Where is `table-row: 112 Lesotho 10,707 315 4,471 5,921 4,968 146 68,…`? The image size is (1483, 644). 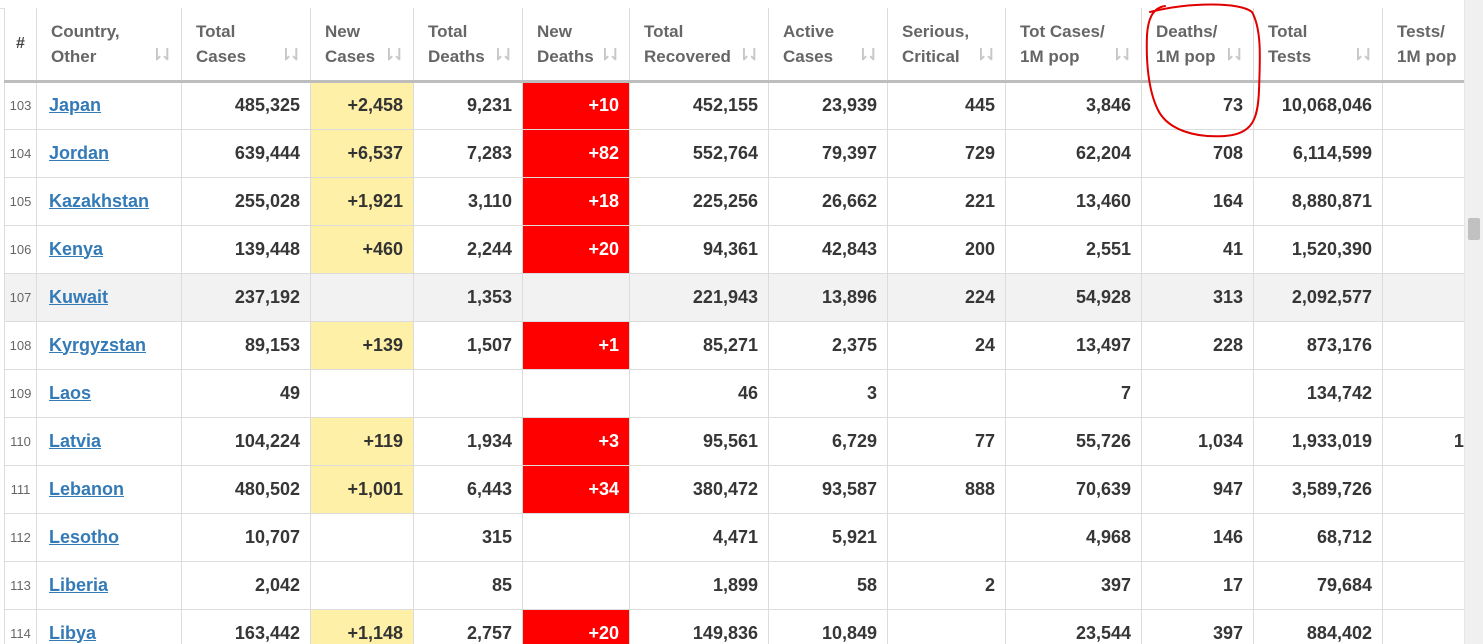 table-row: 112 Lesotho 10,707 315 4,471 5,921 4,968 146 68,… is located at coordinates (734, 537).